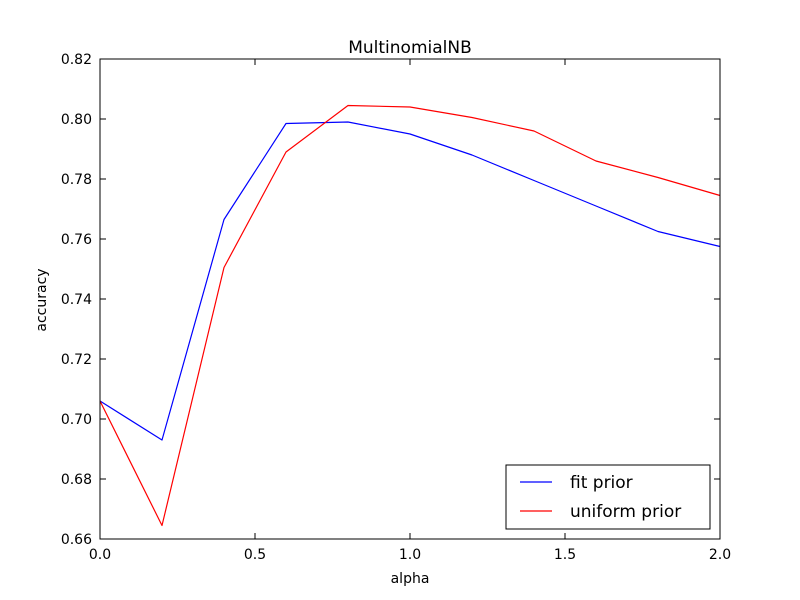 The height and width of the screenshot is (600, 800). What do you see at coordinates (76, 480) in the screenshot?
I see `y-tick-label: 0.68` at bounding box center [76, 480].